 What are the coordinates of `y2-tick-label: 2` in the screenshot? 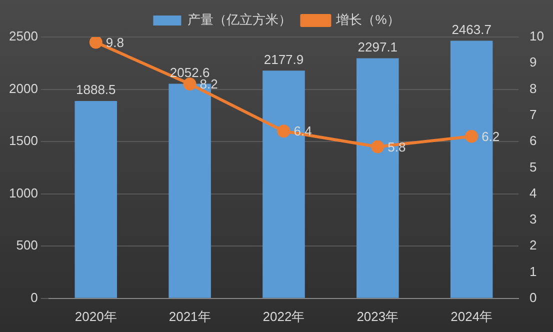 It's located at (533, 245).